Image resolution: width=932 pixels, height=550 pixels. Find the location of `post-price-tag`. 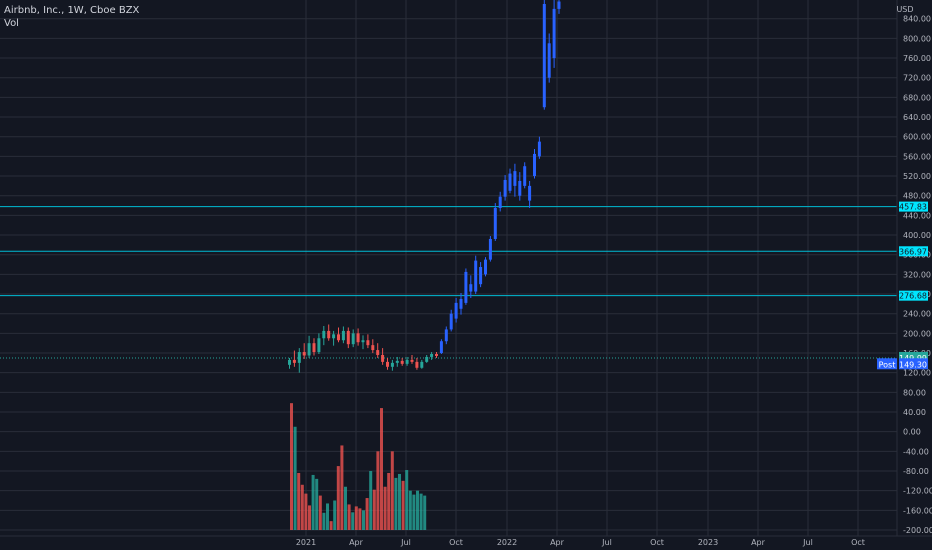

post-price-tag is located at coordinates (913, 364).